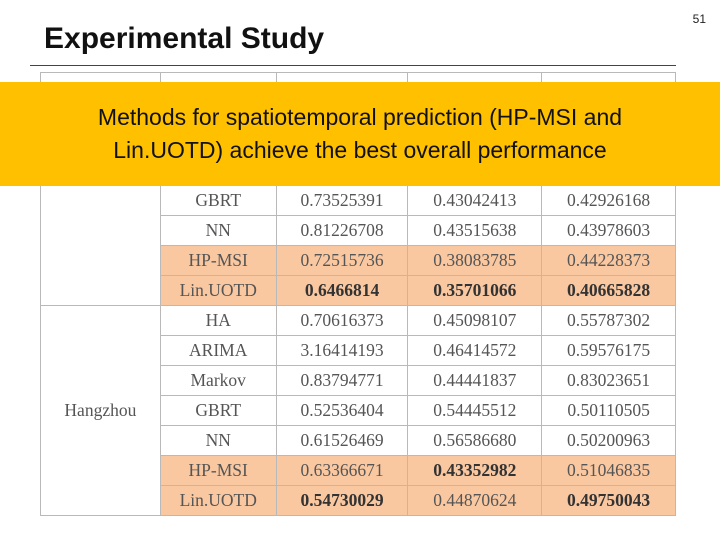 Image resolution: width=720 pixels, height=540 pixels. What do you see at coordinates (475, 230) in the screenshot?
I see `value-cell: 0.43515638` at bounding box center [475, 230].